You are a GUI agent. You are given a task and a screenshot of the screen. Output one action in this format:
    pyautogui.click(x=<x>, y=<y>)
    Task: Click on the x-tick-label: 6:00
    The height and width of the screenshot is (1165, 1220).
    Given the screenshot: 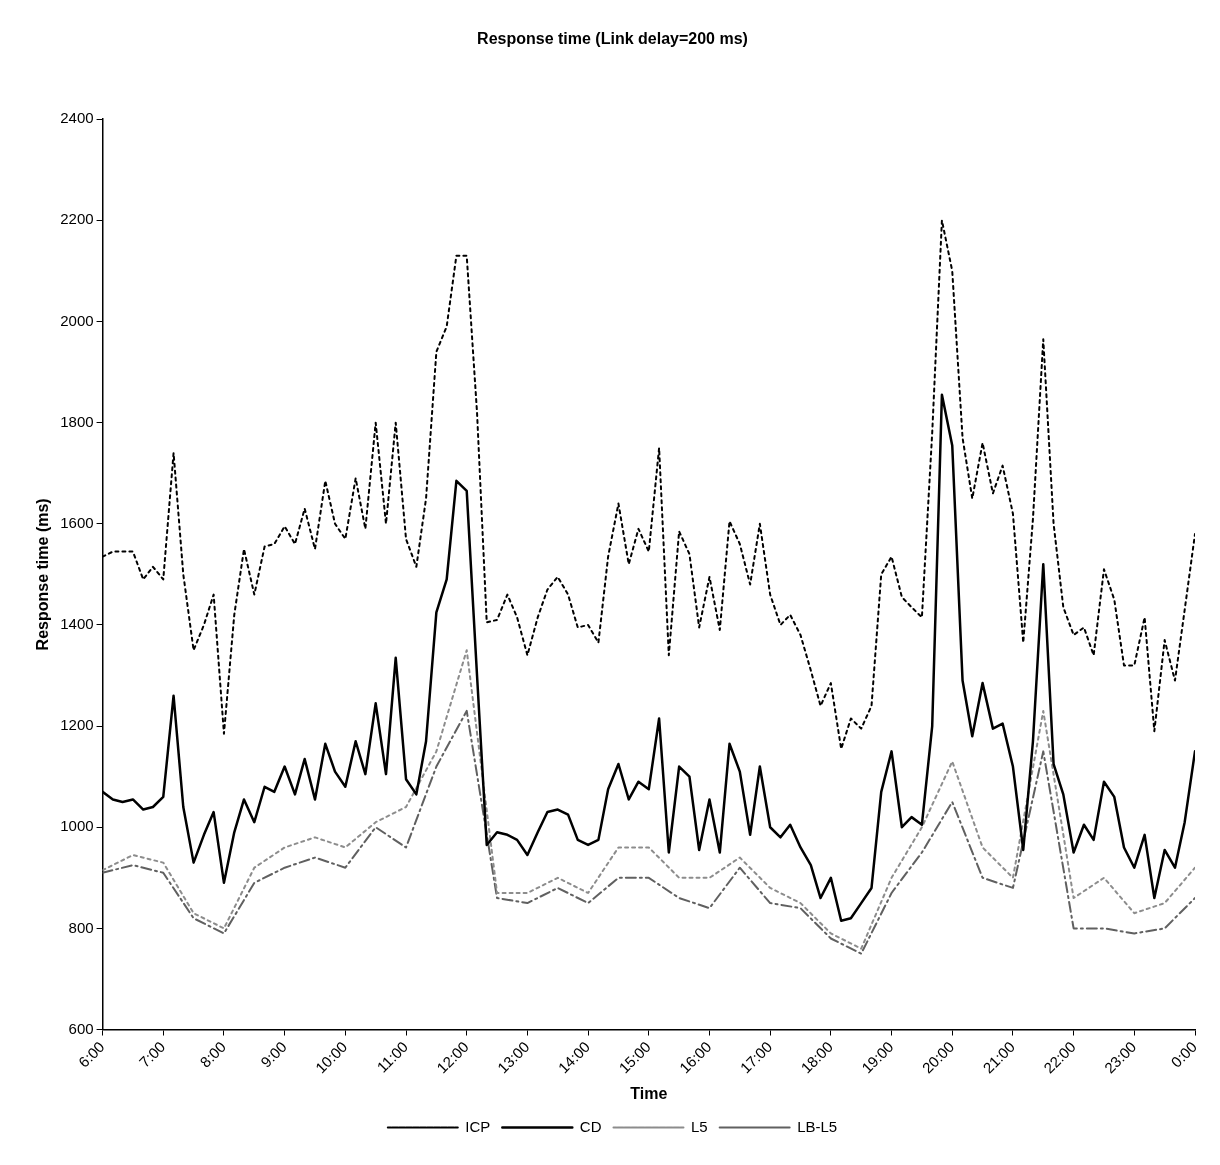 What is the action you would take?
    pyautogui.click(x=91, y=1054)
    